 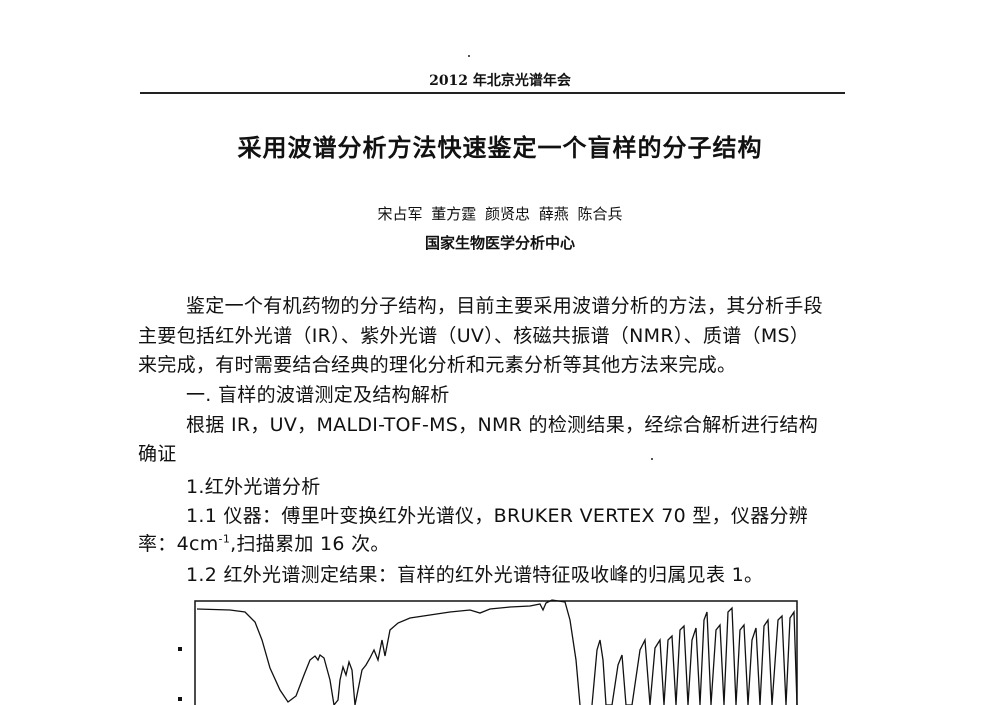 I want to click on line-text: 率：4cm, so click(x=178, y=544).